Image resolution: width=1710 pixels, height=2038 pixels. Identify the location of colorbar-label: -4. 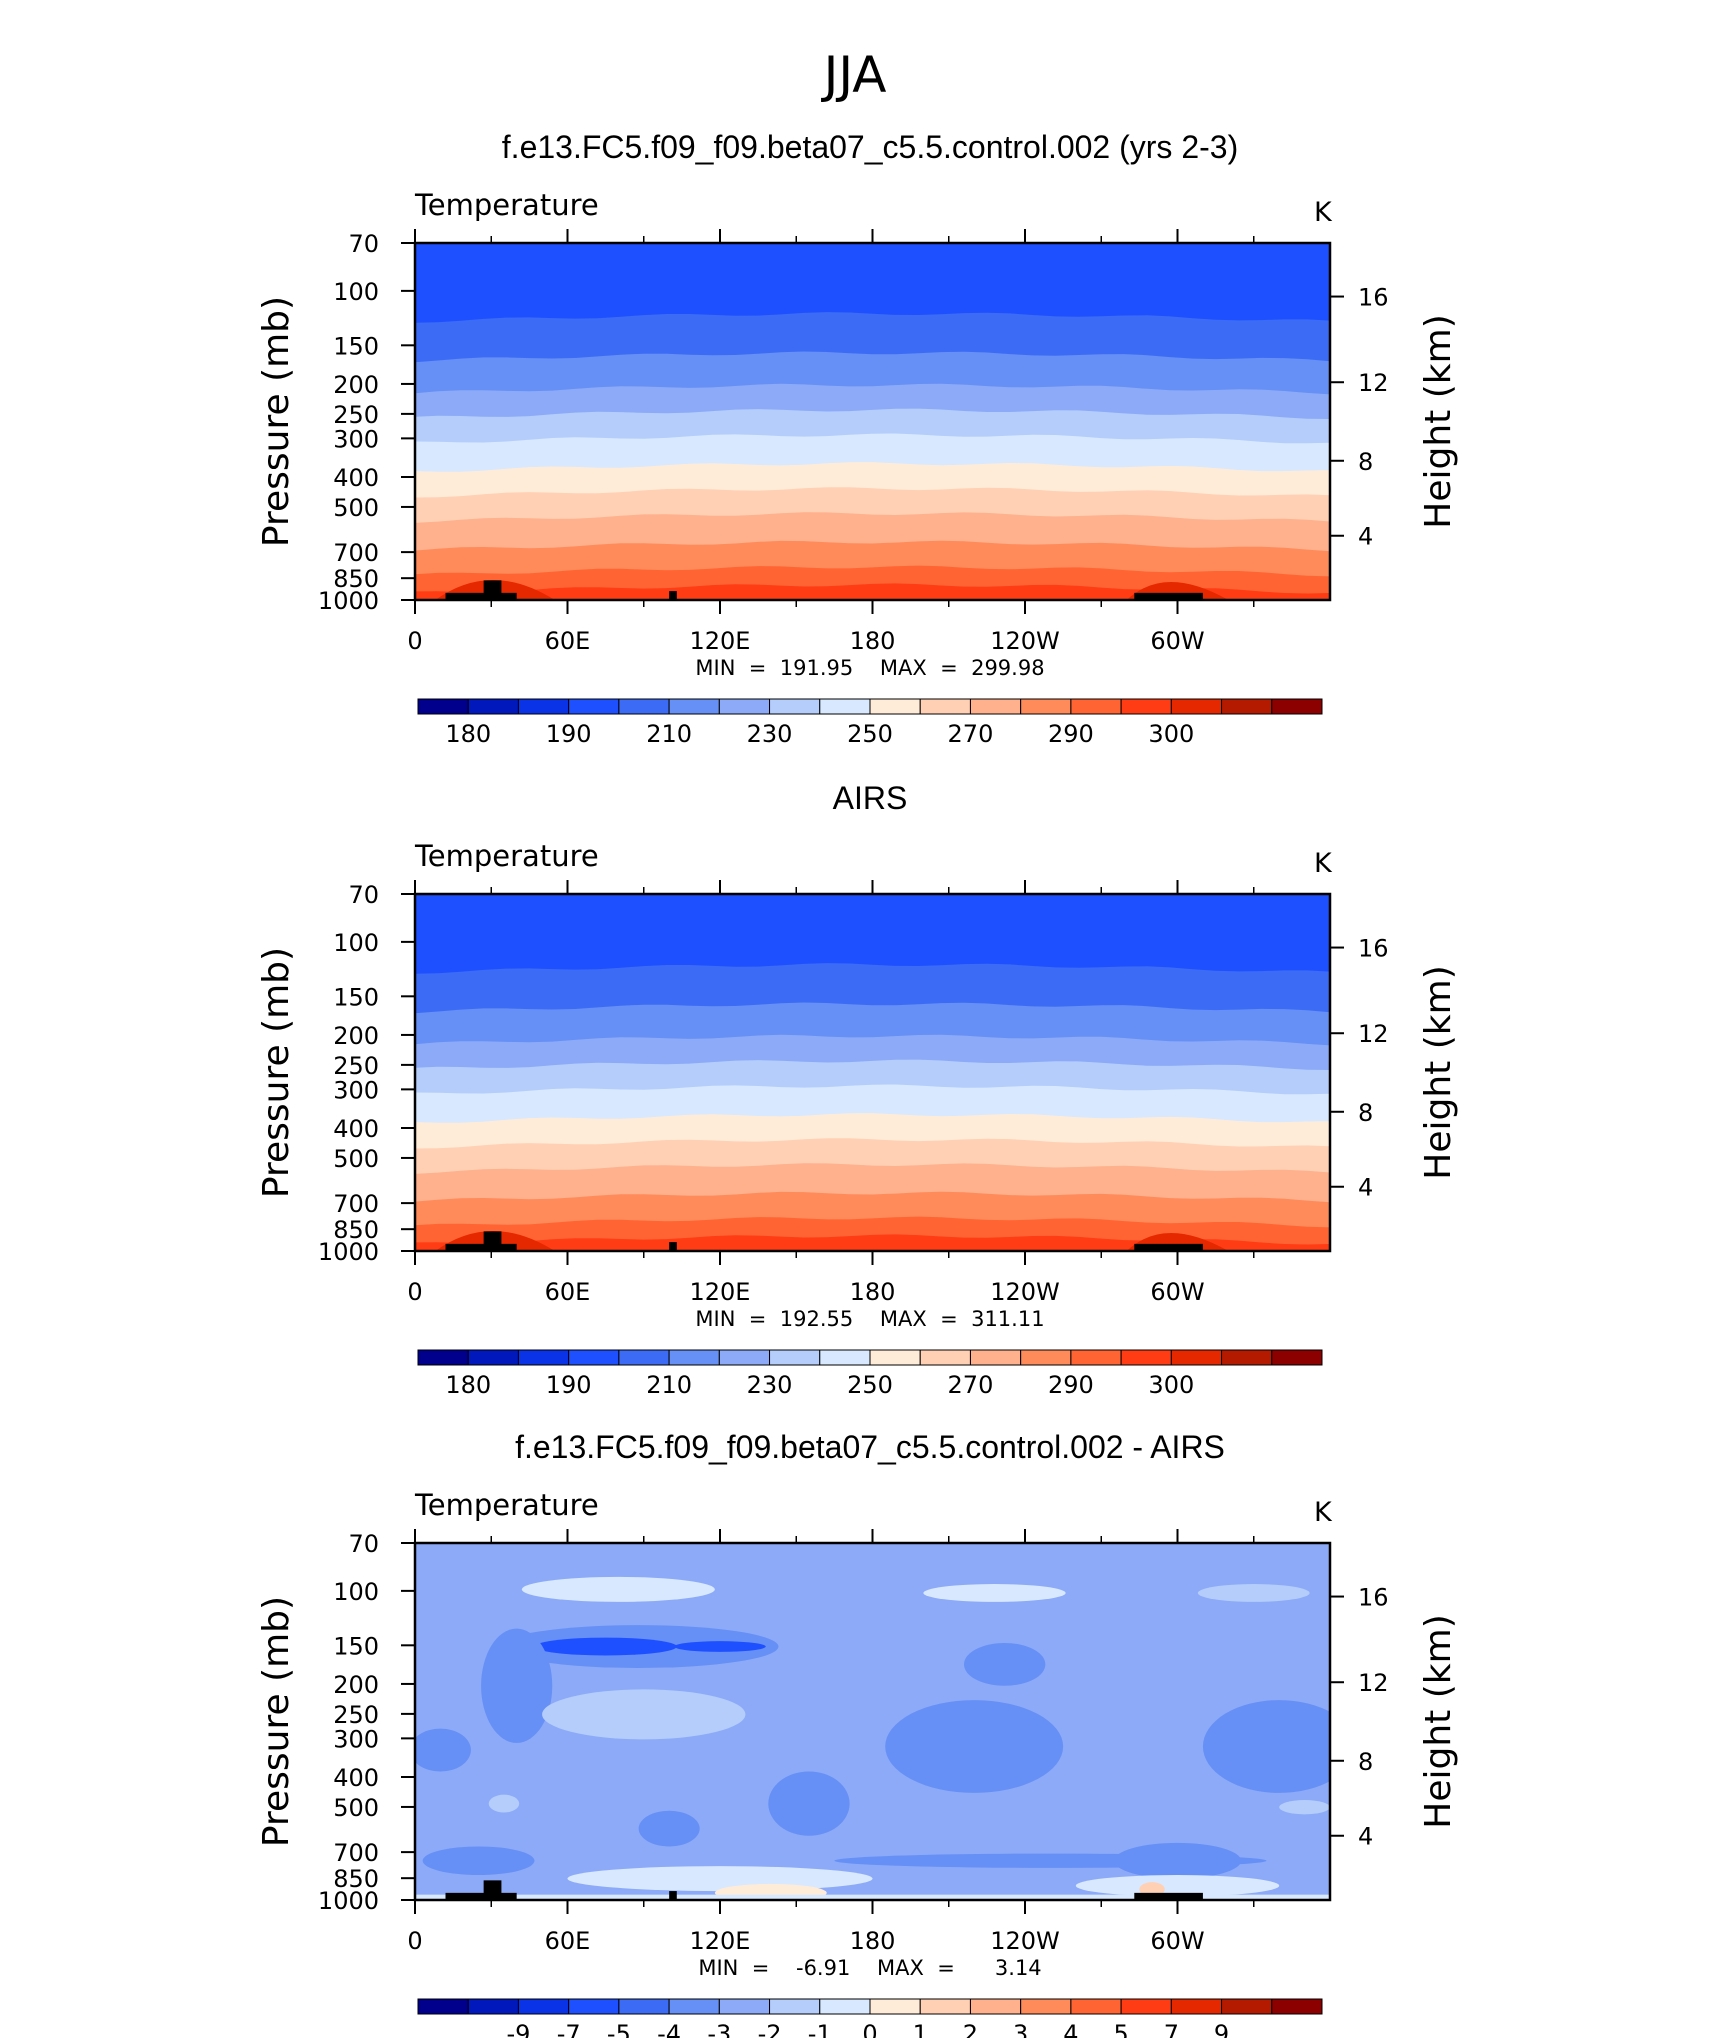
(669, 2029).